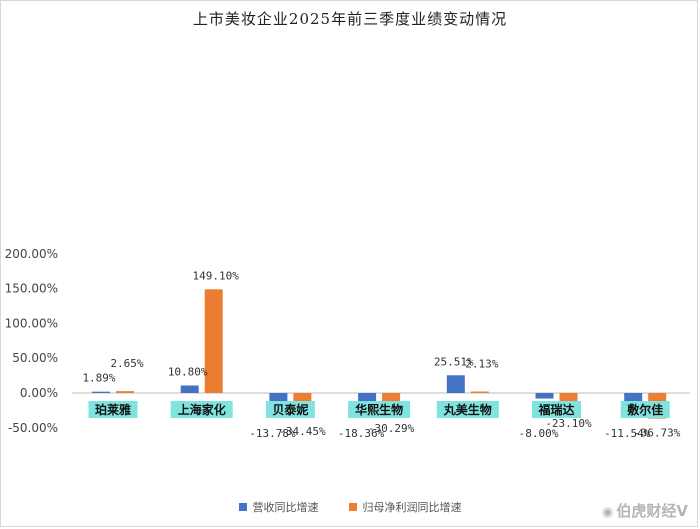 This screenshot has width=700, height=529. I want to click on data-label-net-profit-growth: -23.10%, so click(568, 423).